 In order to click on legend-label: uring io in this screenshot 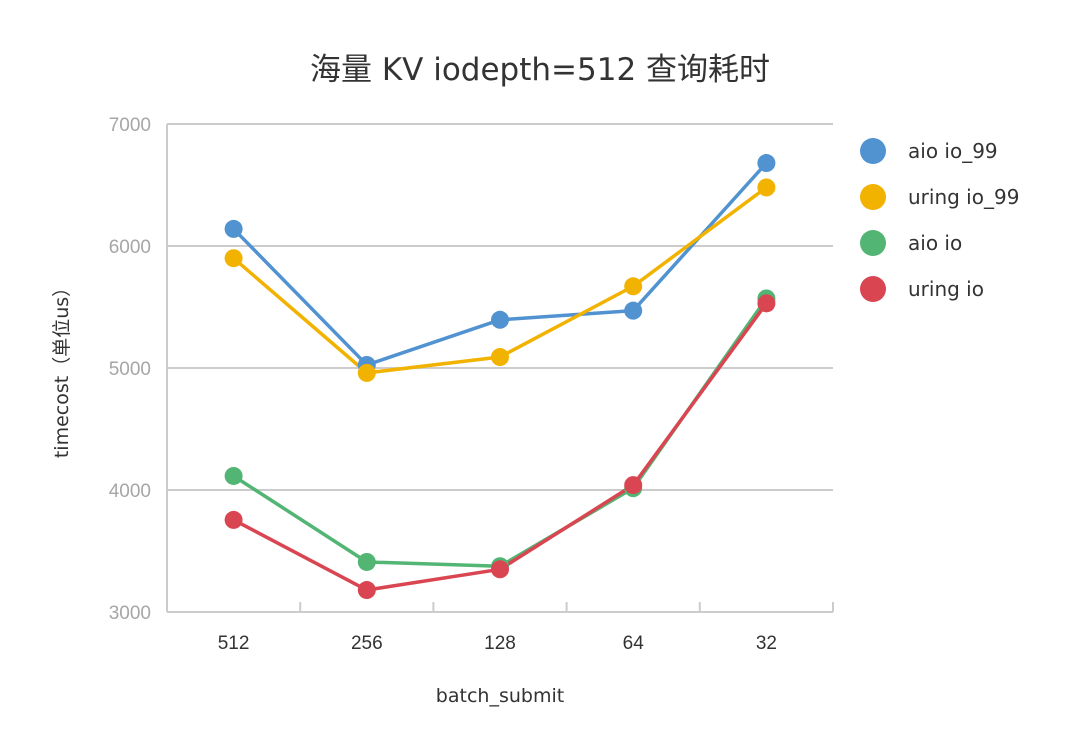, I will do `click(946, 289)`.